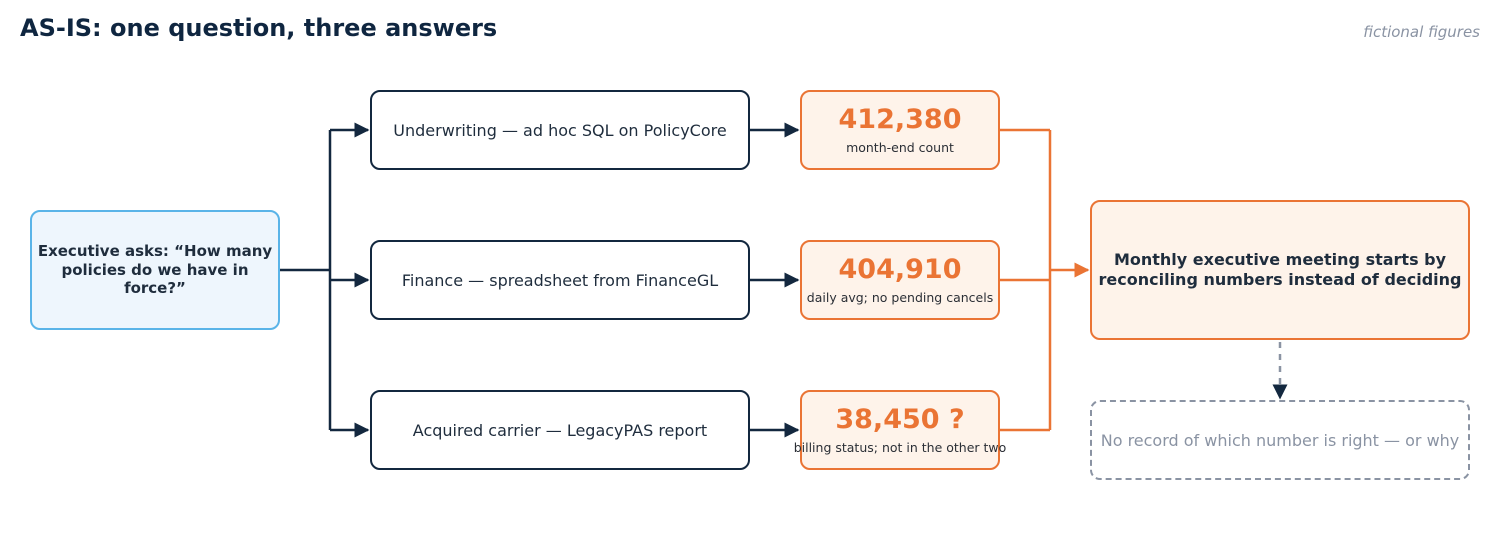  I want to click on number-box-underwriting: 412,380 month-end count, so click(900, 130).